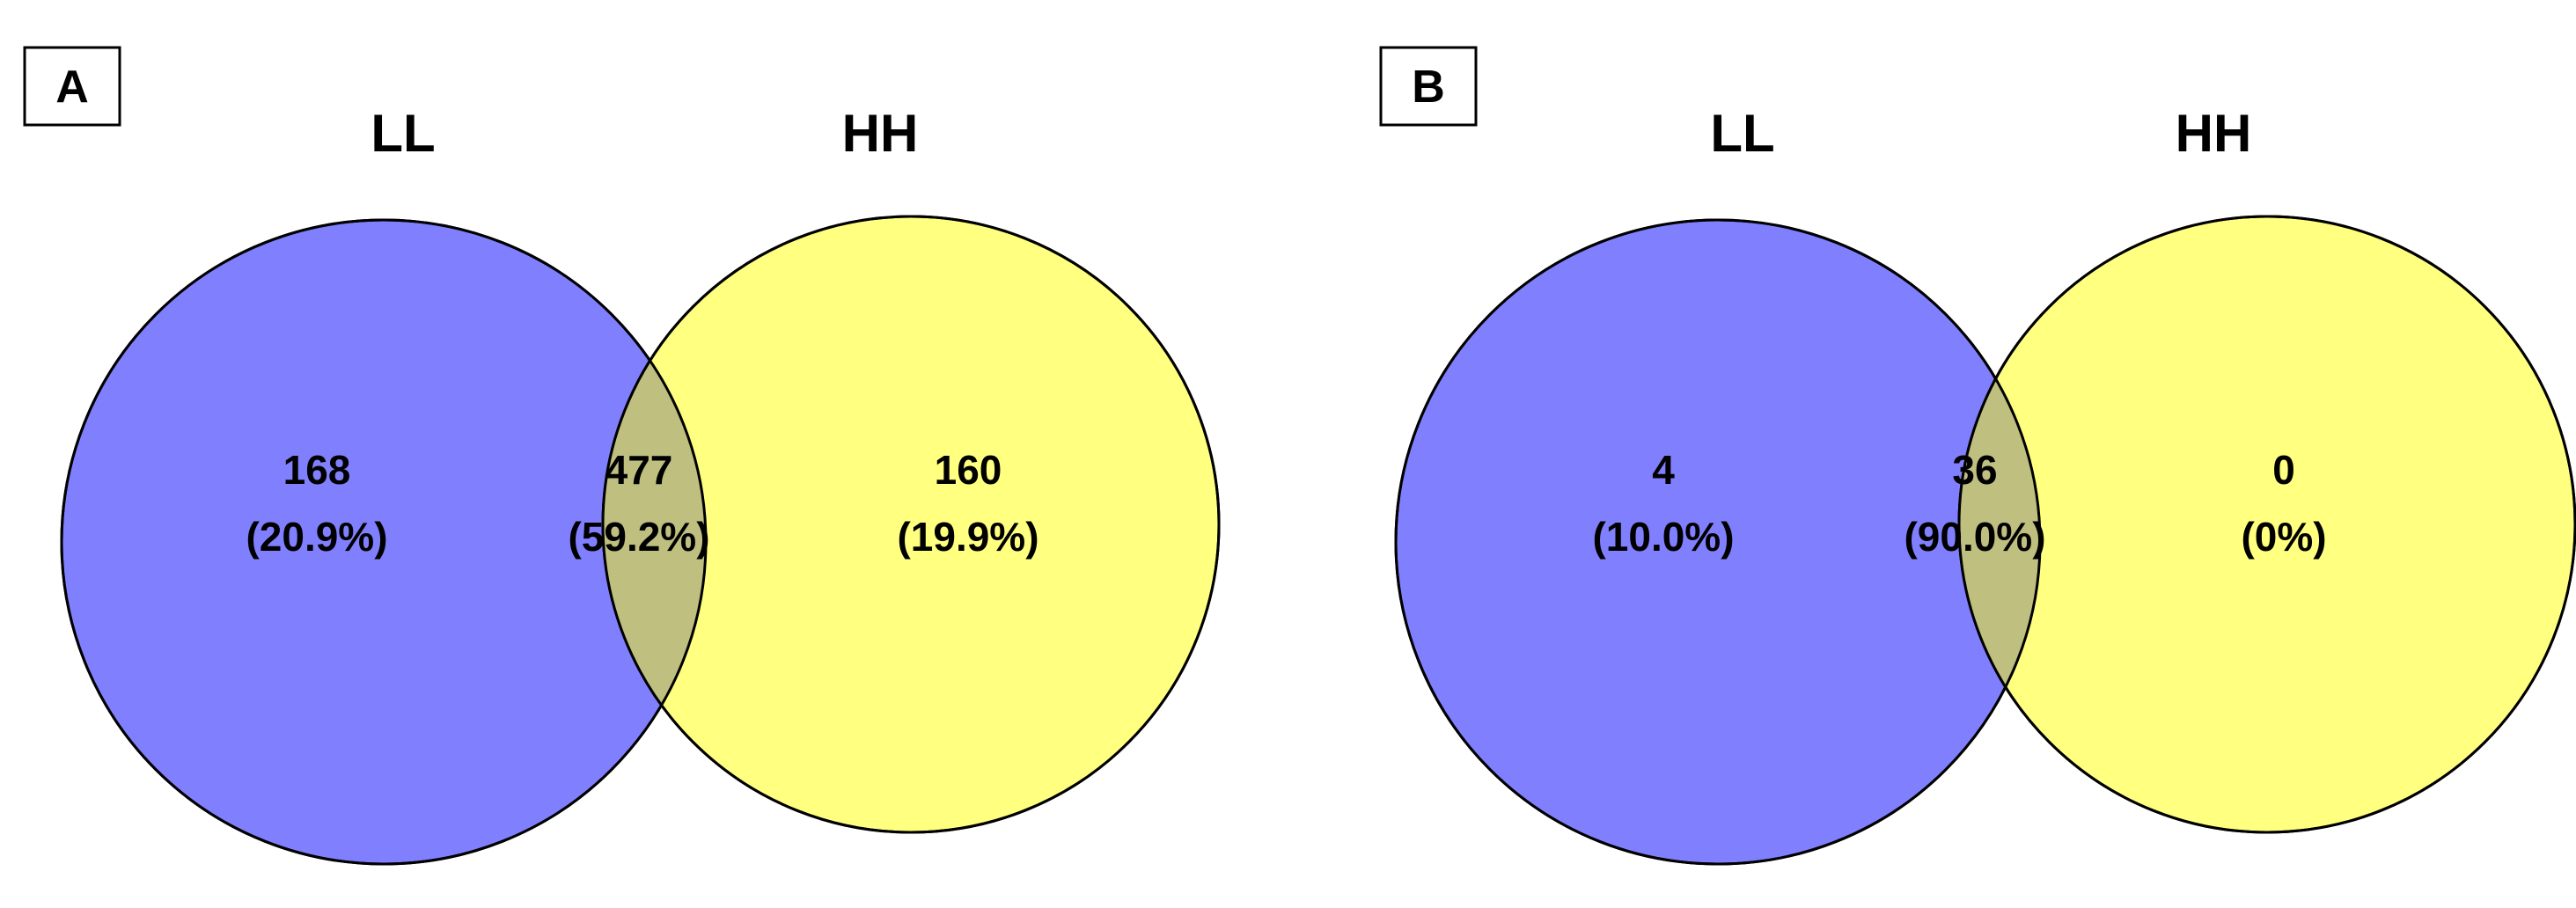  What do you see at coordinates (316, 537) in the screenshot?
I see `left-only-percent: (20.9%)` at bounding box center [316, 537].